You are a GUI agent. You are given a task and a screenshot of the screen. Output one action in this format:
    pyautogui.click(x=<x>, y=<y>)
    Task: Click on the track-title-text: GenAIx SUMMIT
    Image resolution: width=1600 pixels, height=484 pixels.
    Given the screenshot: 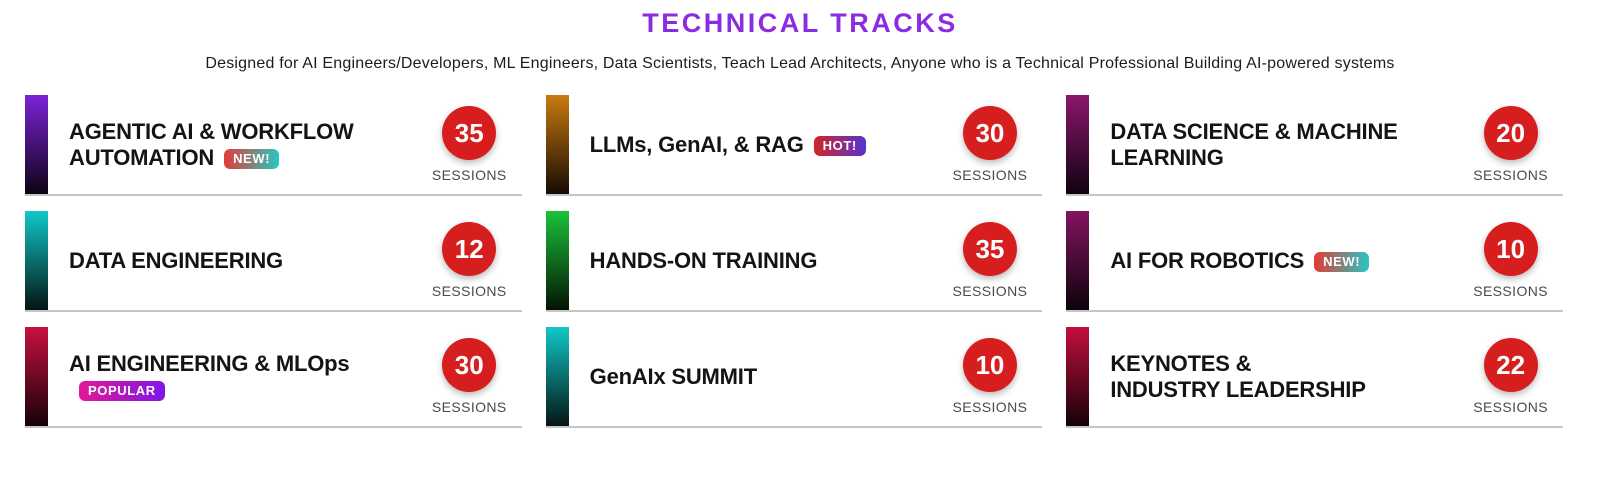 What is the action you would take?
    pyautogui.click(x=673, y=376)
    